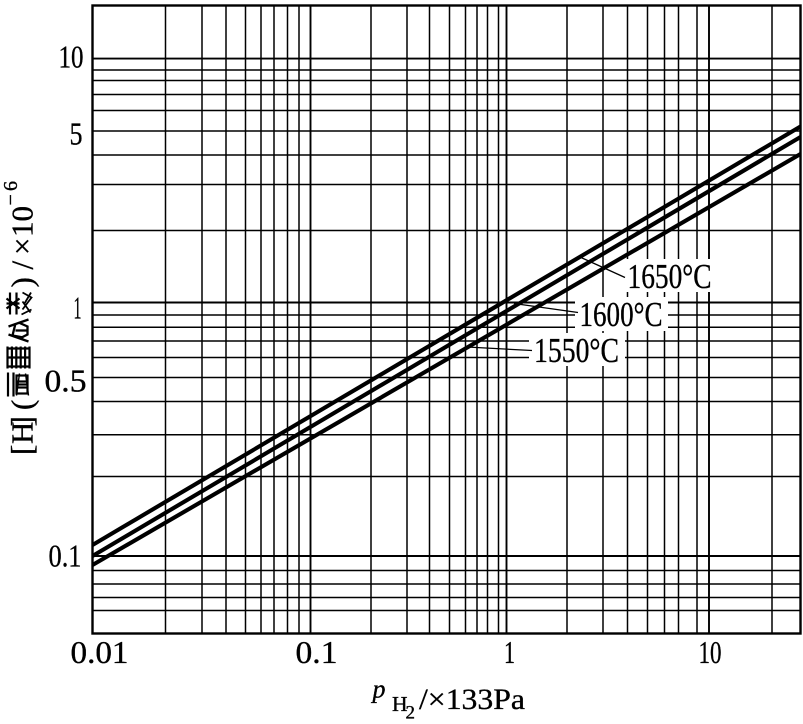 Image resolution: width=803 pixels, height=724 pixels. I want to click on svg-text: H, so click(400, 704).